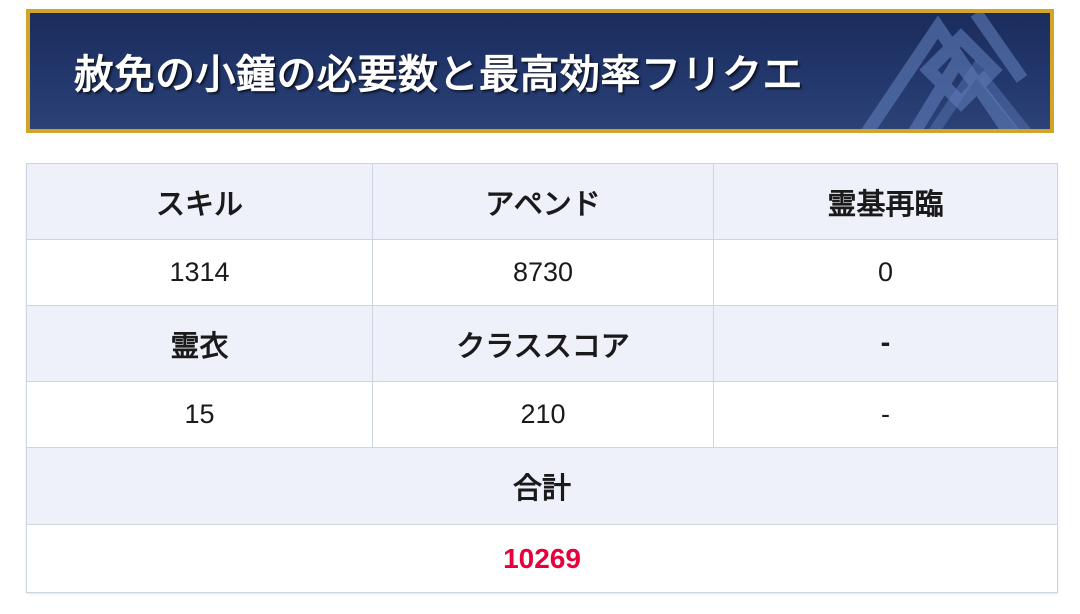  What do you see at coordinates (885, 343) in the screenshot?
I see `table-header-cell: -` at bounding box center [885, 343].